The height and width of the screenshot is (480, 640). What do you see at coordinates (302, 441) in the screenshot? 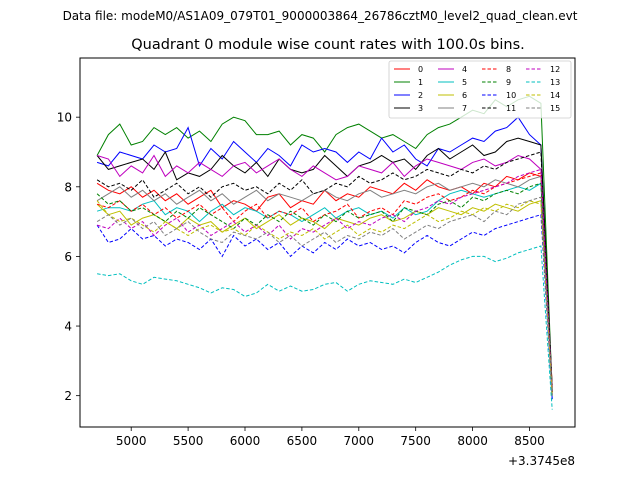
I see `x-tick-label: 6500` at bounding box center [302, 441].